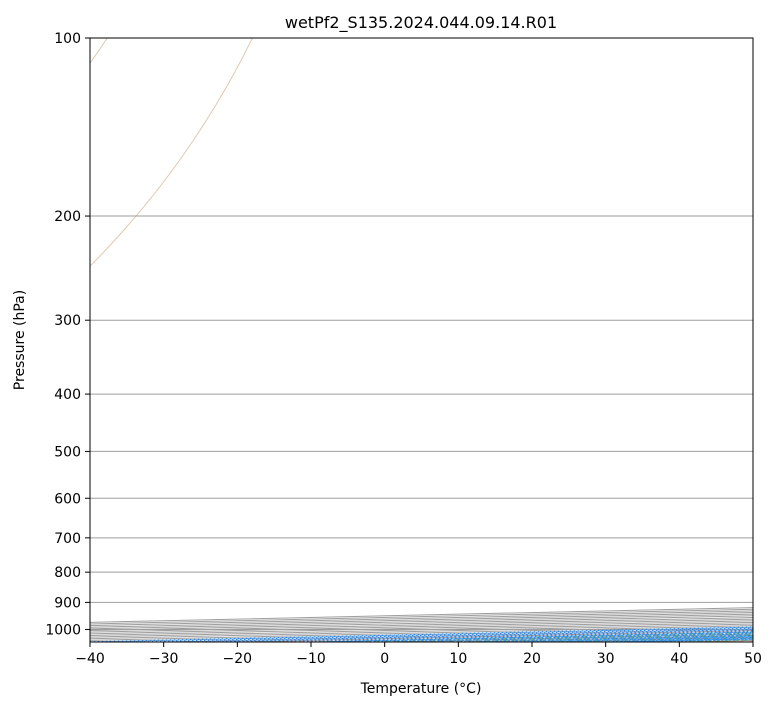  I want to click on y-axis-label: Pressure (hPa), so click(20, 340).